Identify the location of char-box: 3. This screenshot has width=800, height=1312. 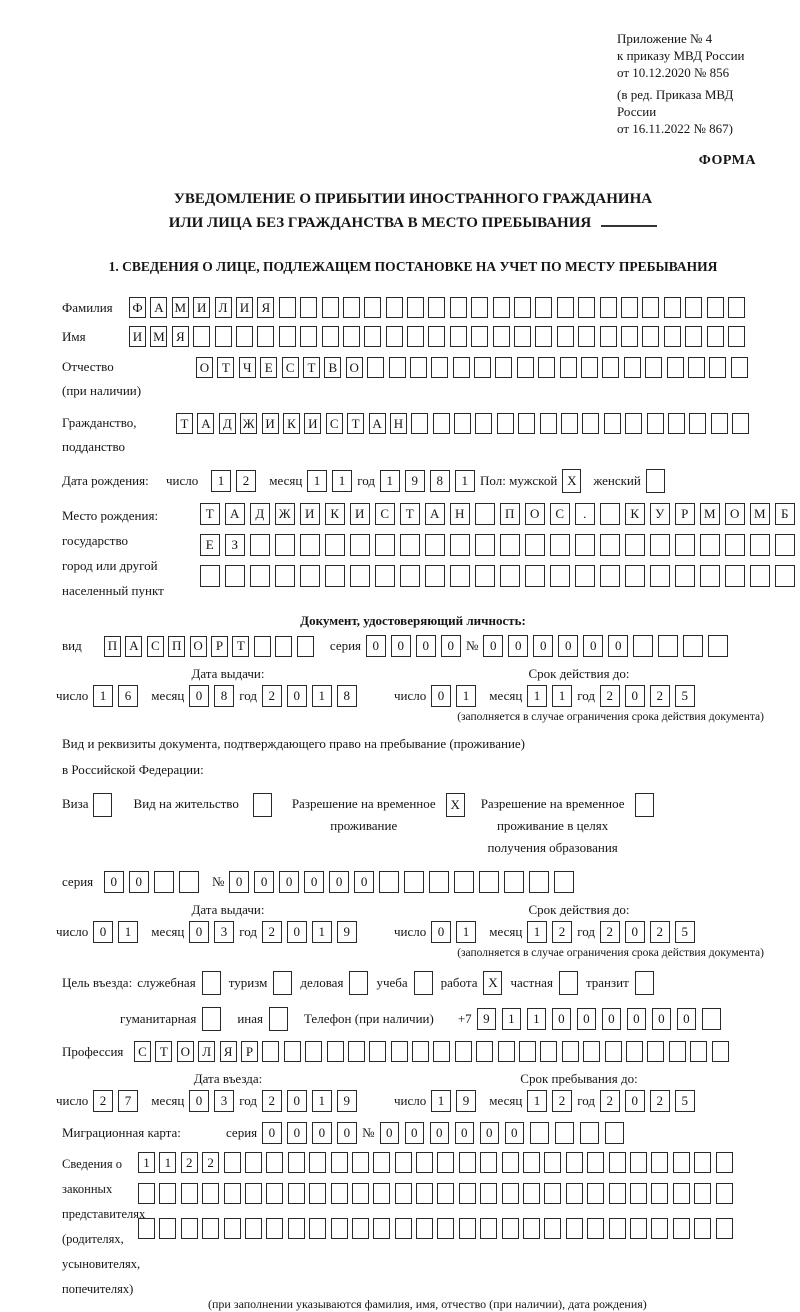
(224, 932).